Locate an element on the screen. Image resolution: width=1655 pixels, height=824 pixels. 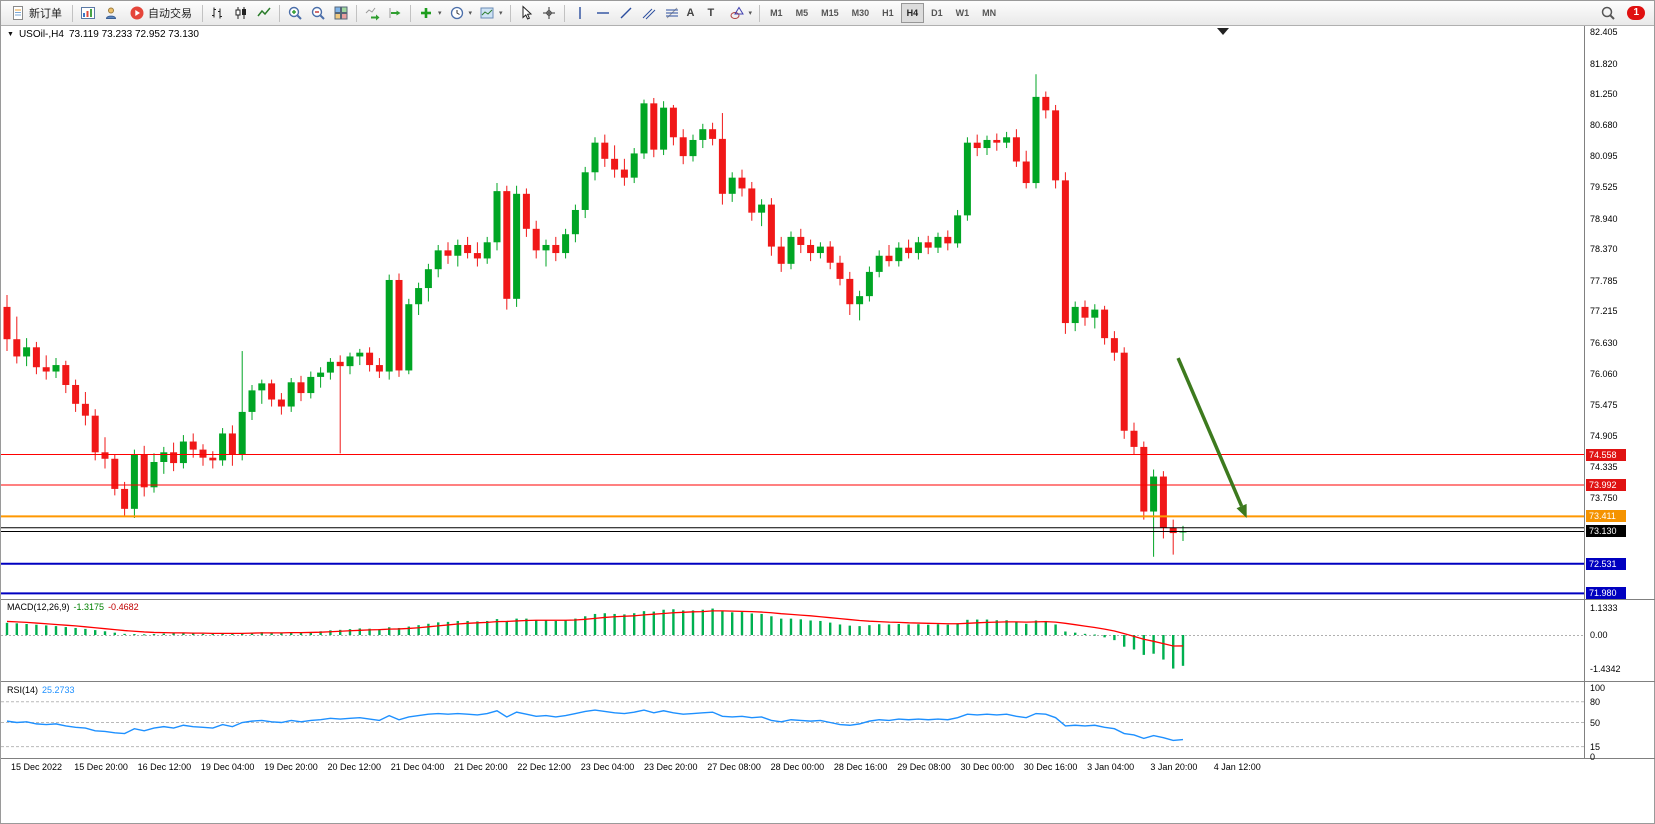
channel-button is located at coordinates (649, 13).